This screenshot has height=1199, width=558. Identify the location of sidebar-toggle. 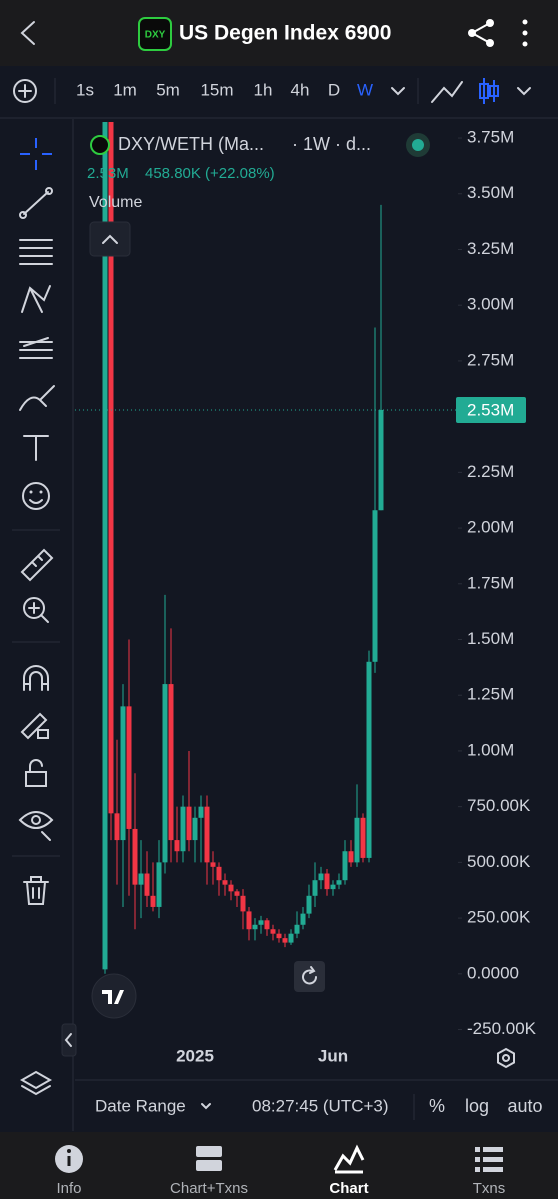
(69, 1040).